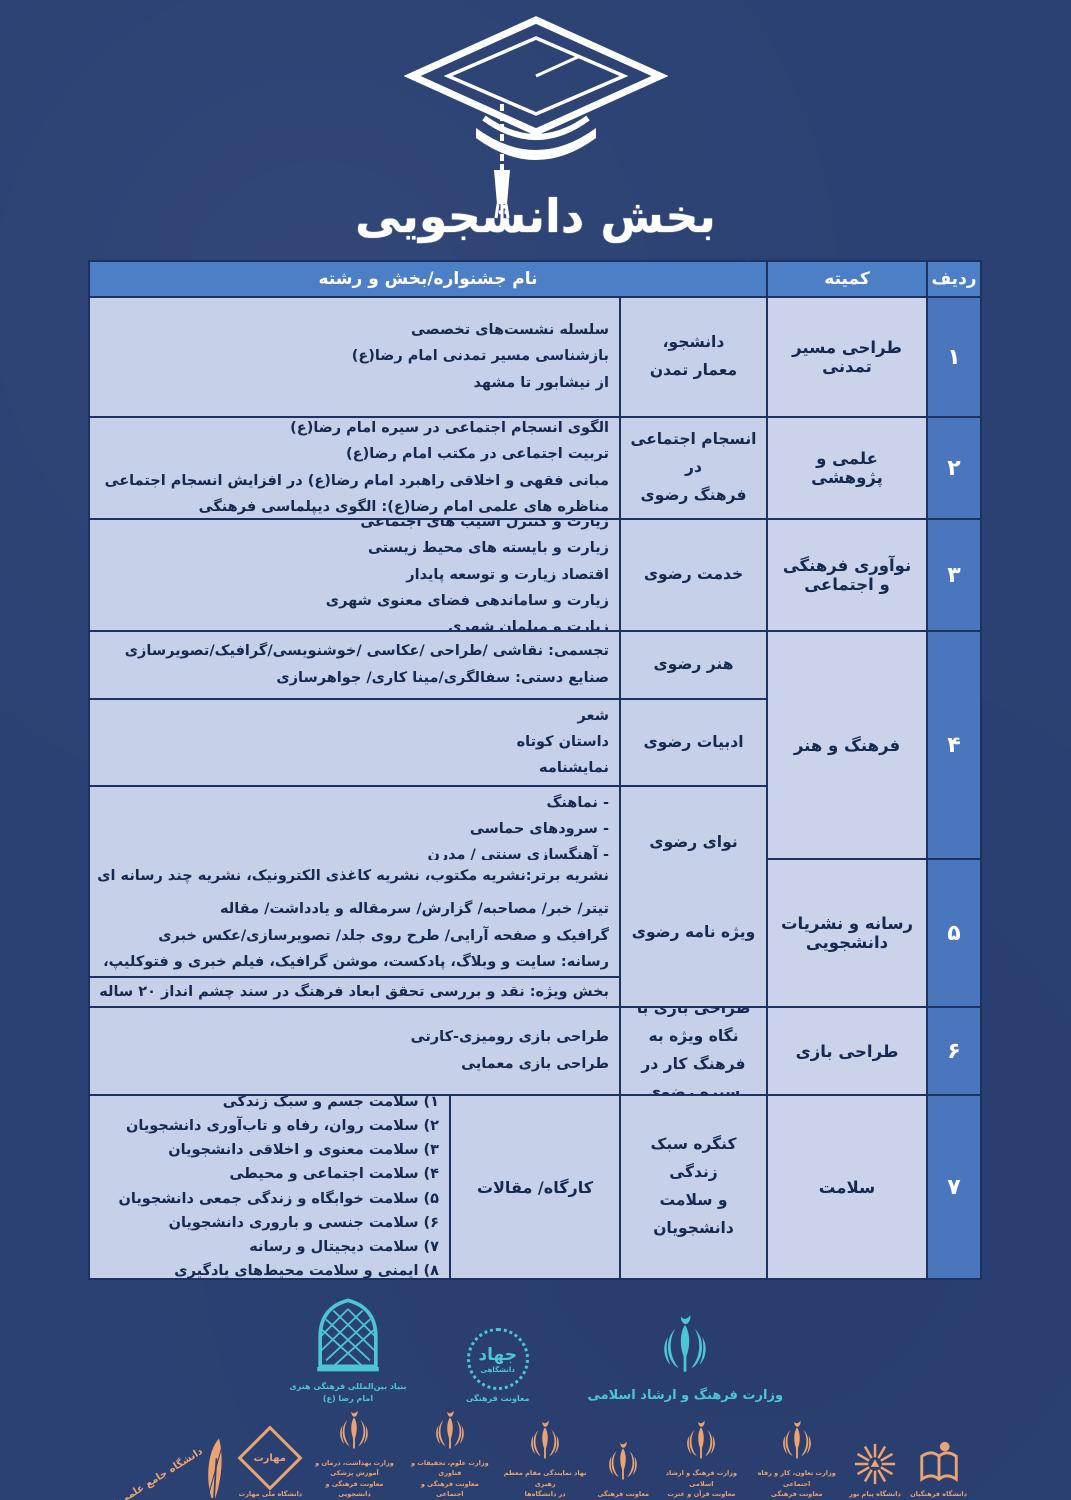  What do you see at coordinates (693, 743) in the screenshot?
I see `section-label: ادبیات رضوی` at bounding box center [693, 743].